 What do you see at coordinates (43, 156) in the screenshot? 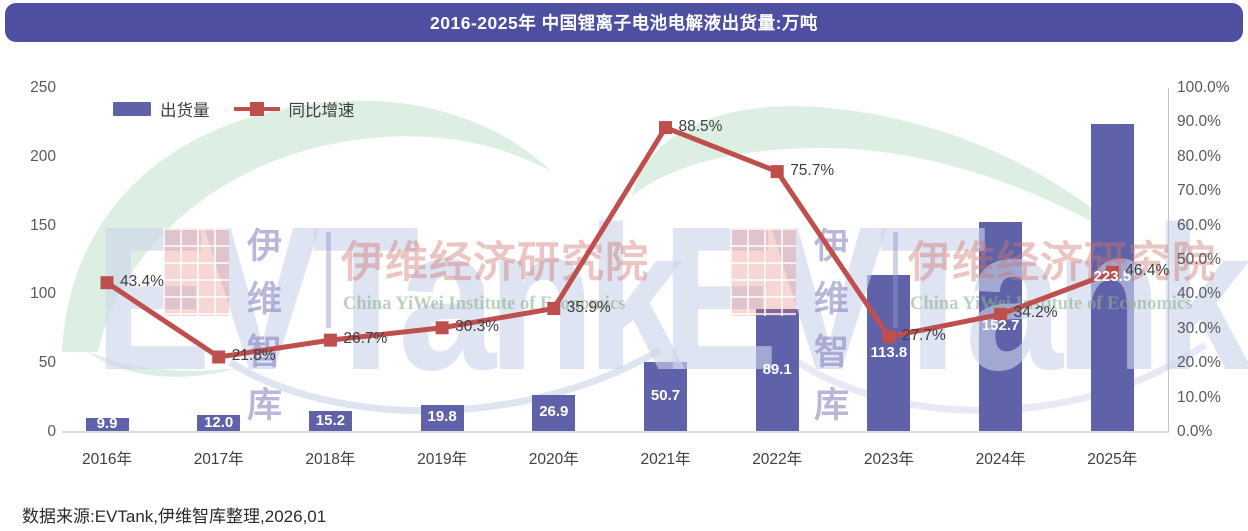
I see `left-axis-tick-label: 200` at bounding box center [43, 156].